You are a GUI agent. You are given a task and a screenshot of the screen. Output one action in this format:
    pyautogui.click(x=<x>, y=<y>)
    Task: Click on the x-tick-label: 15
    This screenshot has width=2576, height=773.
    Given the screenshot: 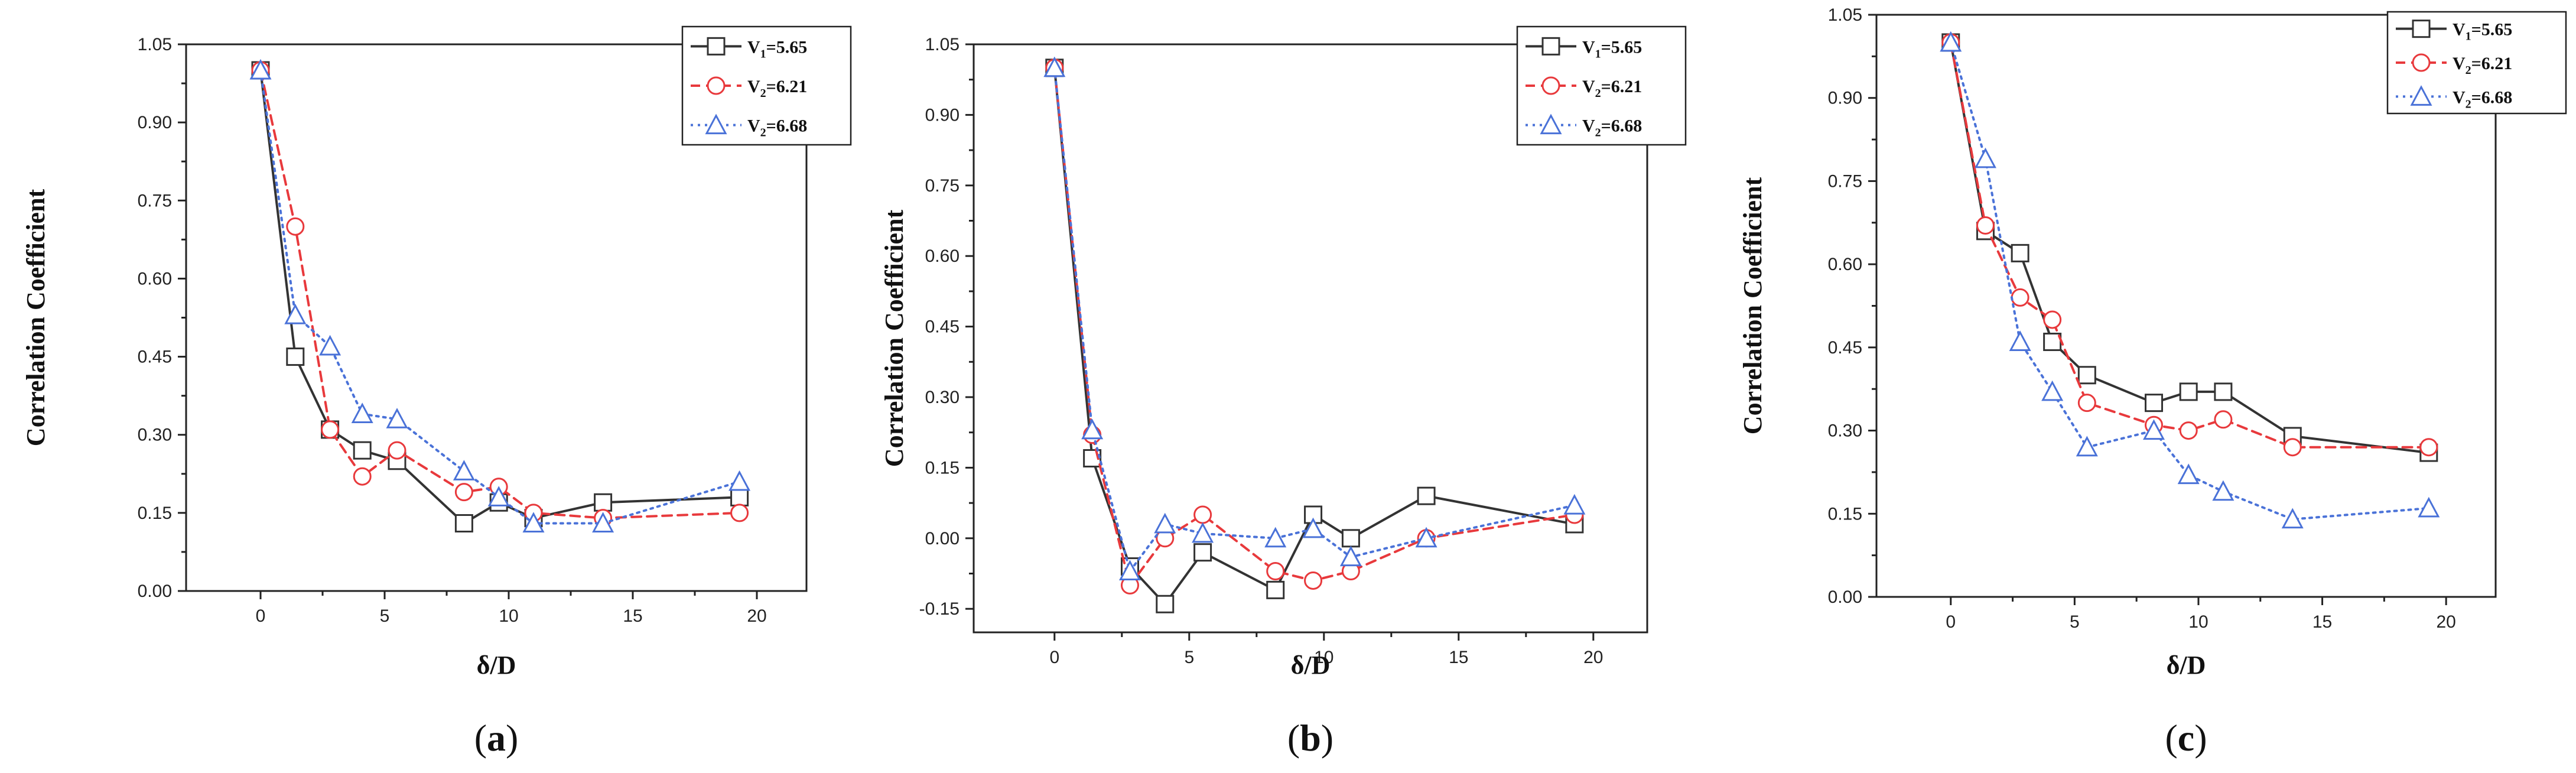 What is the action you would take?
    pyautogui.click(x=632, y=616)
    